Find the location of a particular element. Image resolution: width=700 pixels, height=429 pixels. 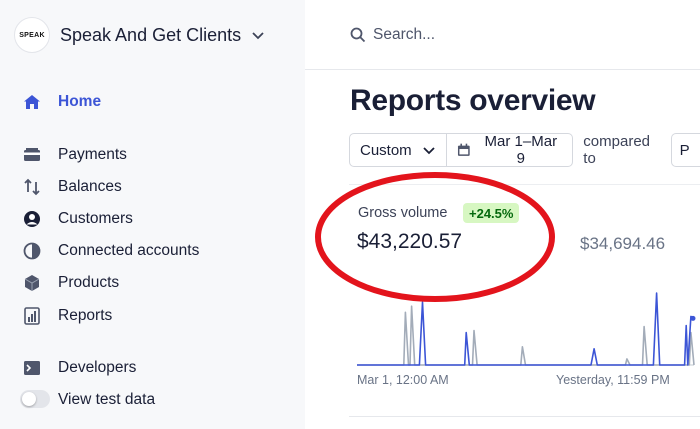

sidebar-item-label: Products is located at coordinates (89, 282).